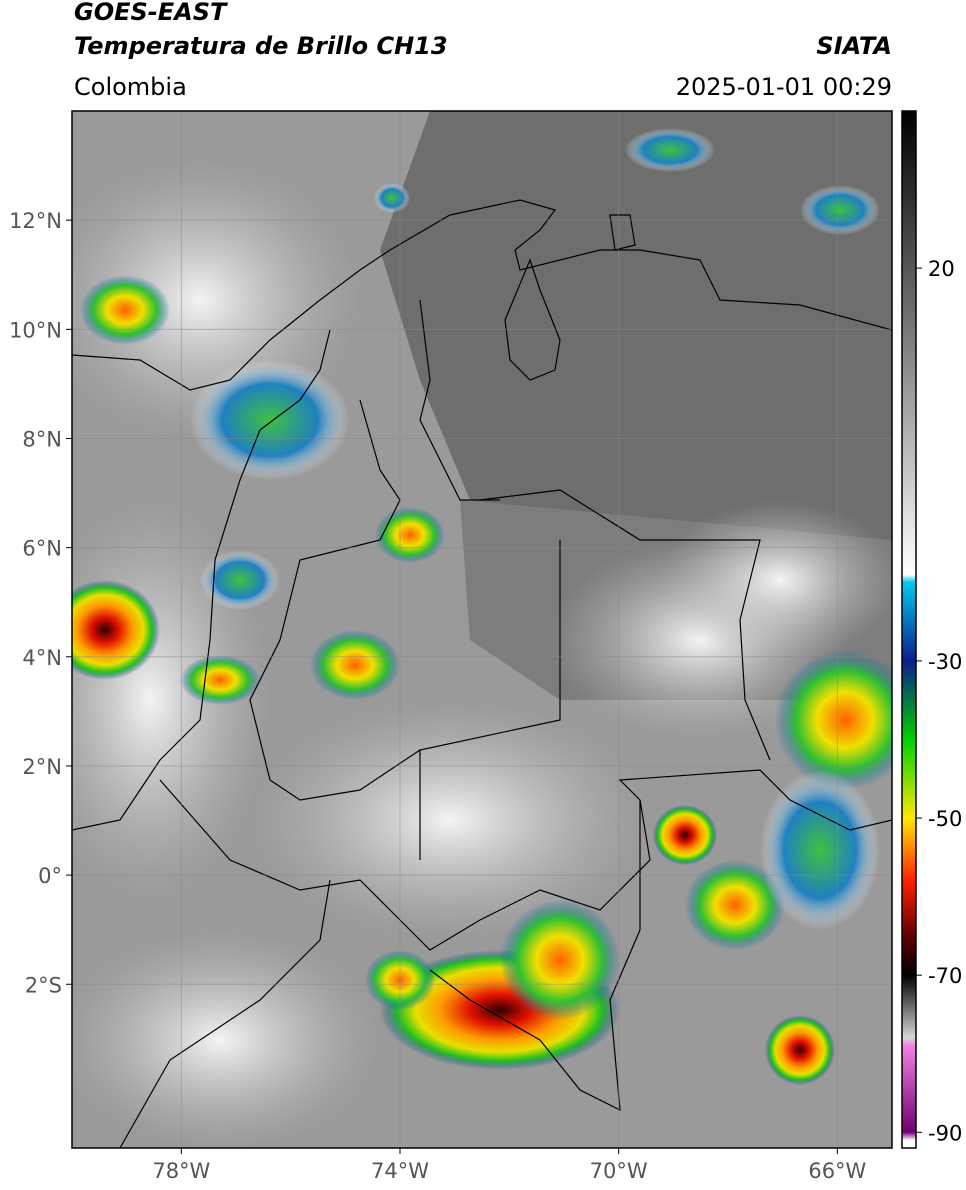  What do you see at coordinates (43, 985) in the screenshot?
I see `y-tick-label: 2°S` at bounding box center [43, 985].